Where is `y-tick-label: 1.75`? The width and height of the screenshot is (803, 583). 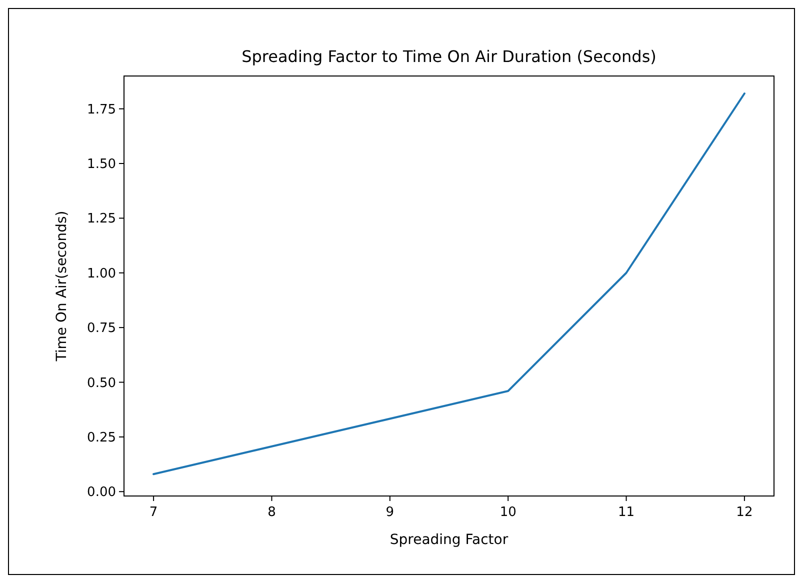
y-tick-label: 1.75 is located at coordinates (101, 110).